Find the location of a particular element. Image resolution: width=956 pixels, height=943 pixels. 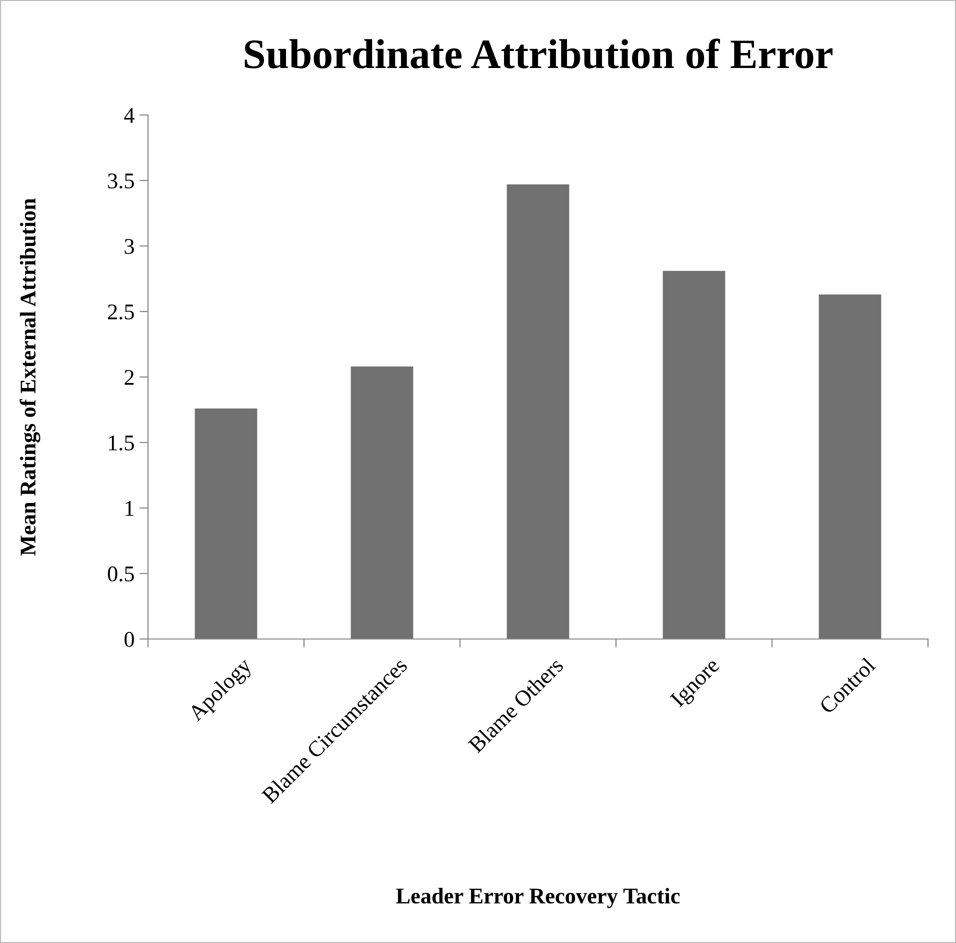

y-tick-label: 4 is located at coordinates (129, 115).